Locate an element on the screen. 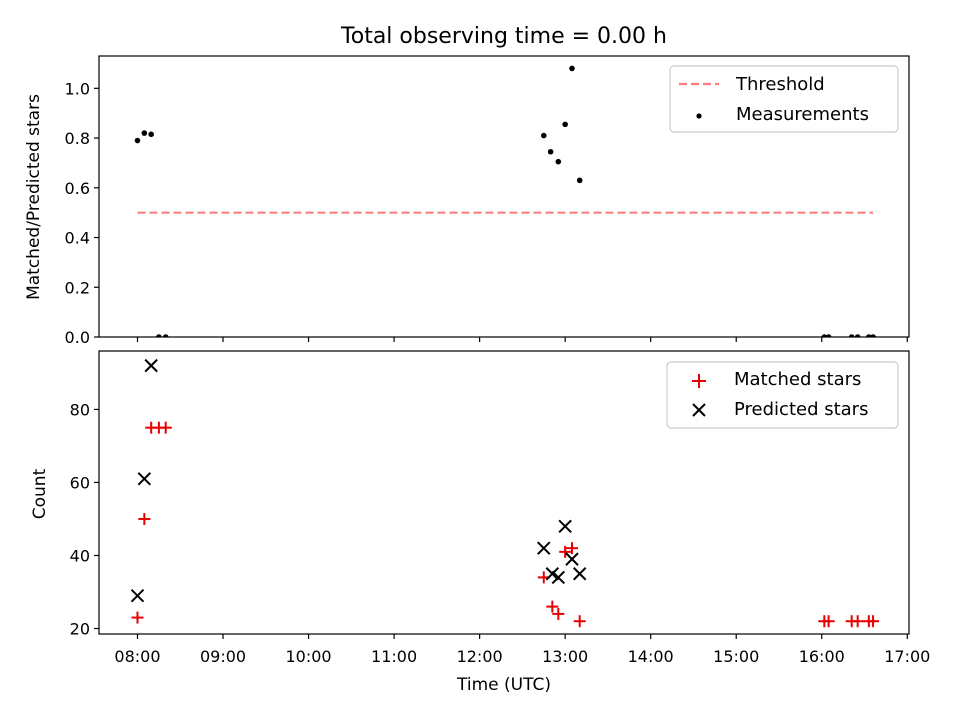 This screenshot has height=720, width=960. count-legend: Matched stars Predicted stars is located at coordinates (782, 395).